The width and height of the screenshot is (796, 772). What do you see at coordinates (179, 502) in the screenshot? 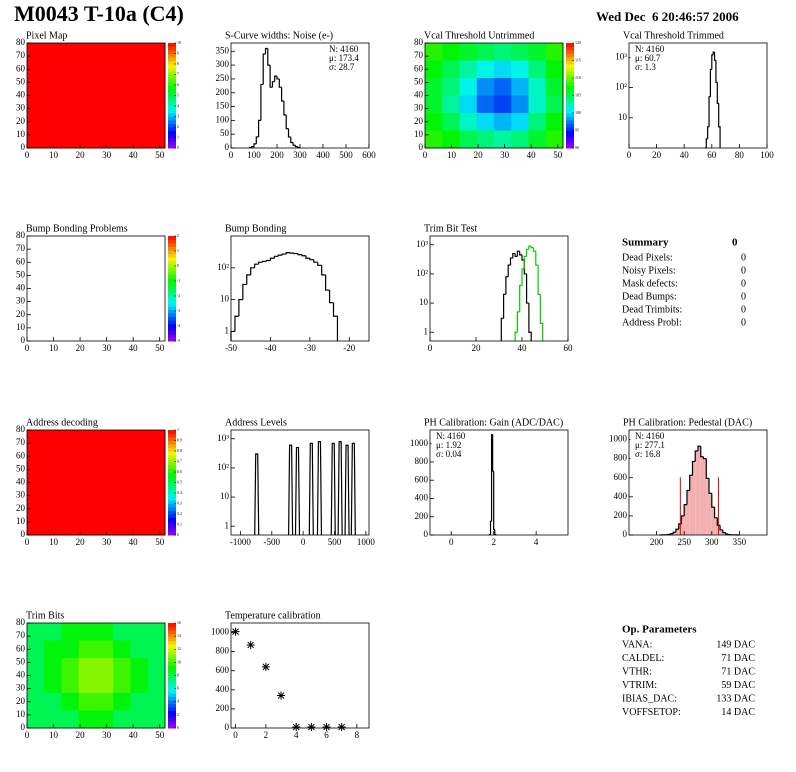
I see `colorbar-label: 0.3` at bounding box center [179, 502].